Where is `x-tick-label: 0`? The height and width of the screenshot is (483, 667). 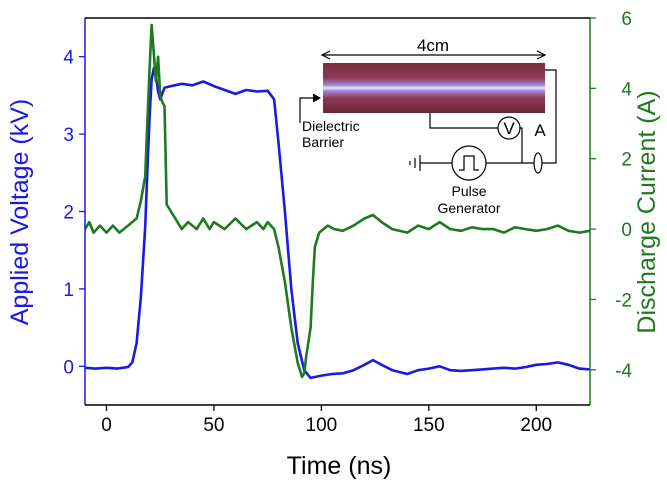 x-tick-label: 0 is located at coordinates (106, 425).